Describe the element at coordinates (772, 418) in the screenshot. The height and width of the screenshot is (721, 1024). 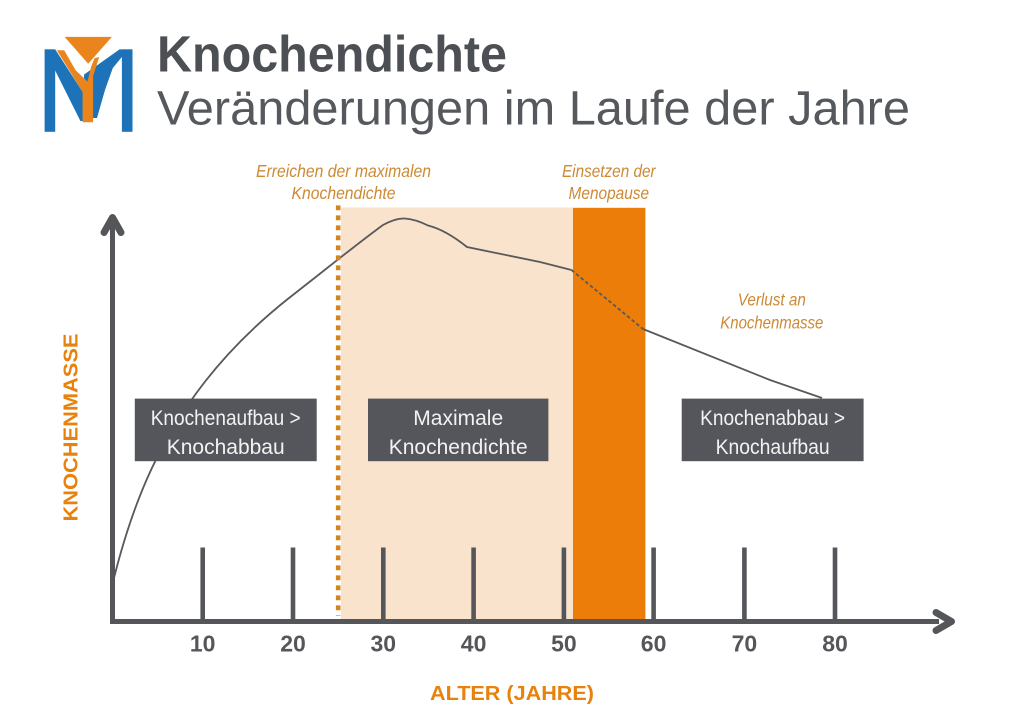
I see `svg-text: Knochenabbau >` at that location.